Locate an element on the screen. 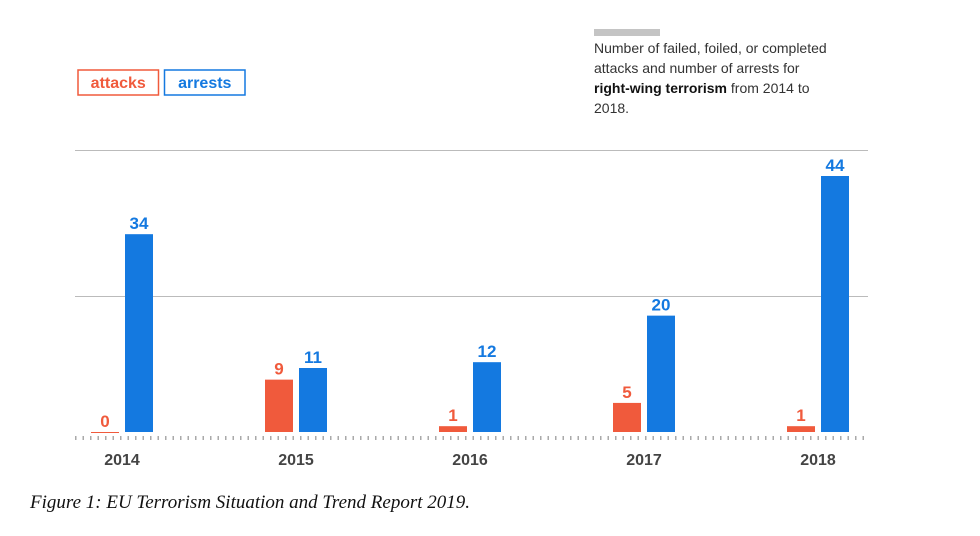  value-label: 44 is located at coordinates (835, 165).